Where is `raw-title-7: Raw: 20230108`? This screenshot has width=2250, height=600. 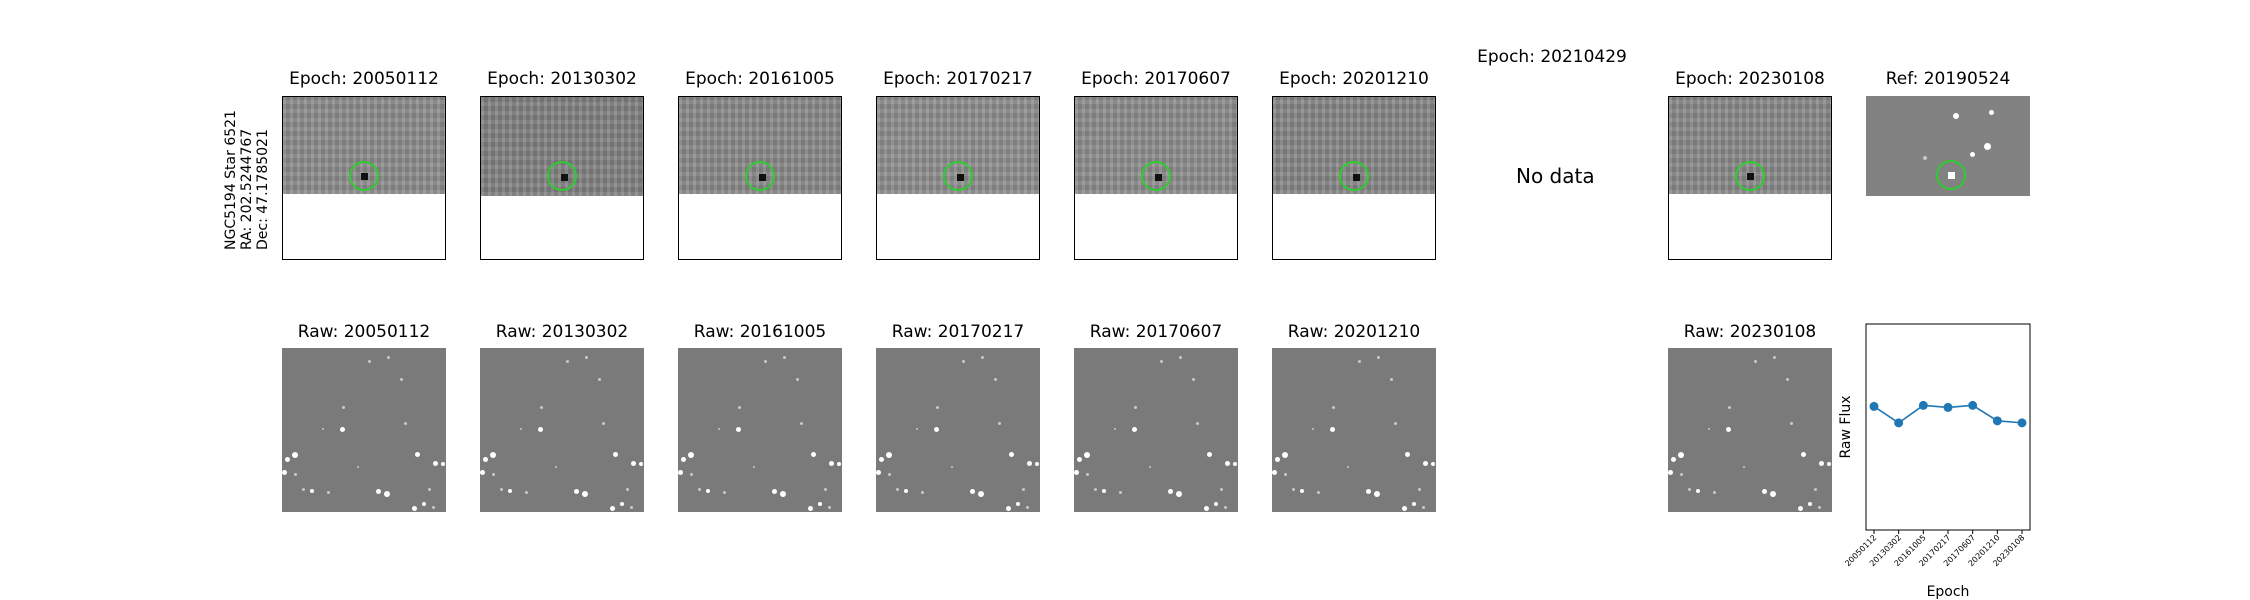 raw-title-7: Raw: 20230108 is located at coordinates (1750, 332).